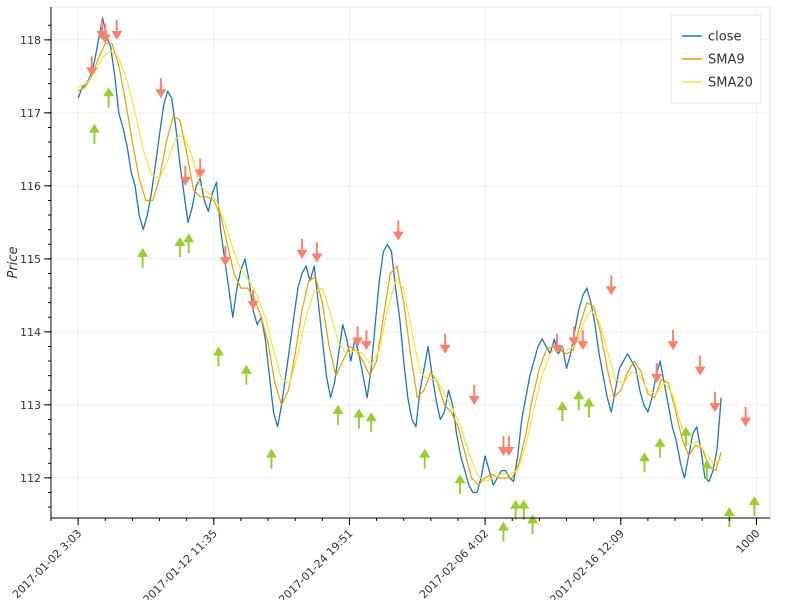 This screenshot has width=800, height=600. Describe the element at coordinates (748, 541) in the screenshot. I see `x-tick-label: 1000` at that location.